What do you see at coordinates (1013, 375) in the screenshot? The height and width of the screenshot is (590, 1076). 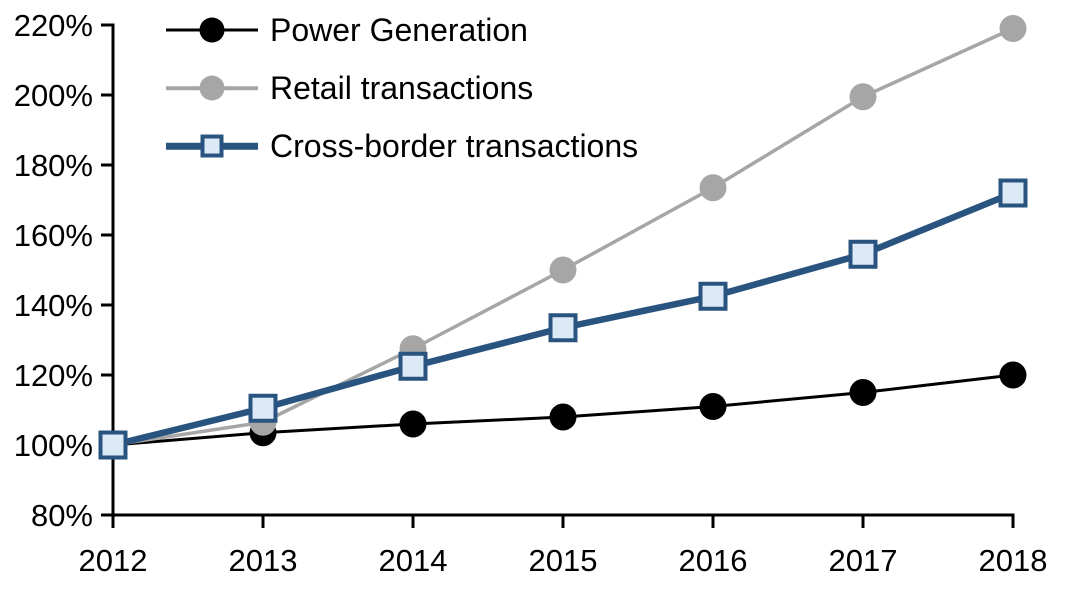 I see `marker-power-generation-2018` at bounding box center [1013, 375].